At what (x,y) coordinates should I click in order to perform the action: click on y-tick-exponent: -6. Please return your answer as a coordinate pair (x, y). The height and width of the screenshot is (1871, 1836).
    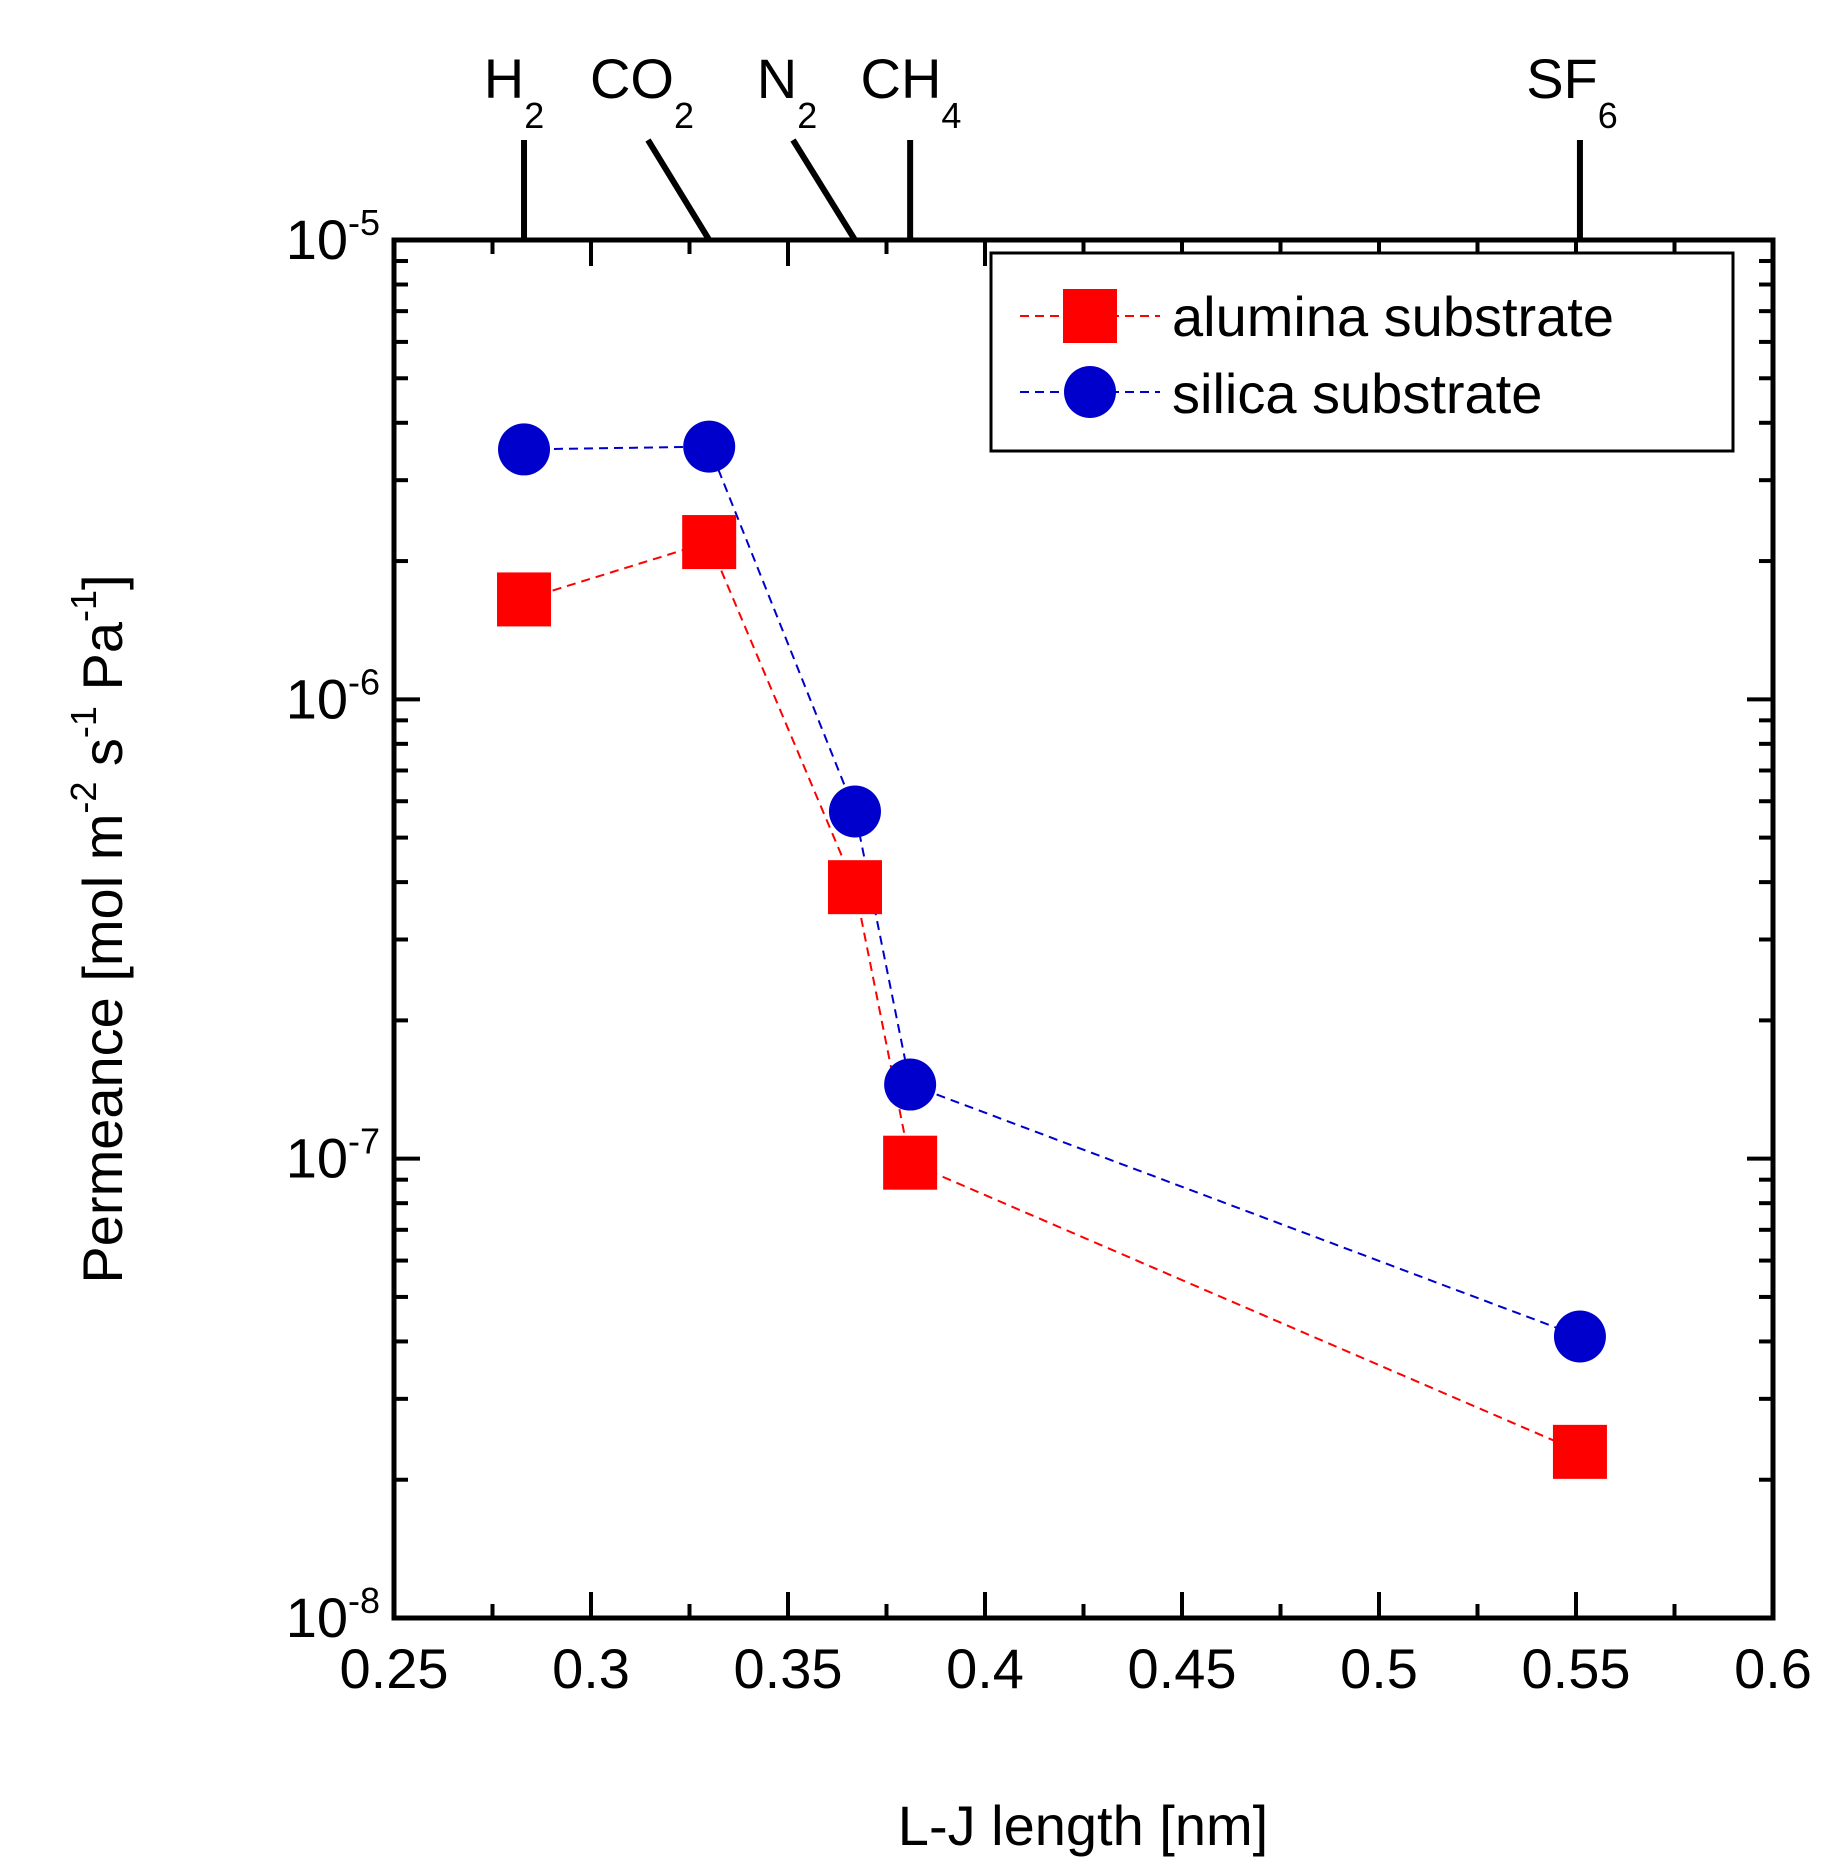
    Looking at the image, I should click on (364, 681).